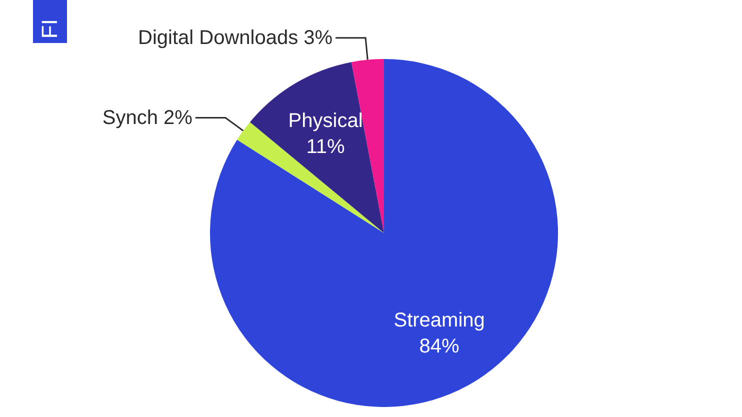 This screenshot has width=742, height=417. What do you see at coordinates (439, 321) in the screenshot?
I see `slice-label: Streaming` at bounding box center [439, 321].